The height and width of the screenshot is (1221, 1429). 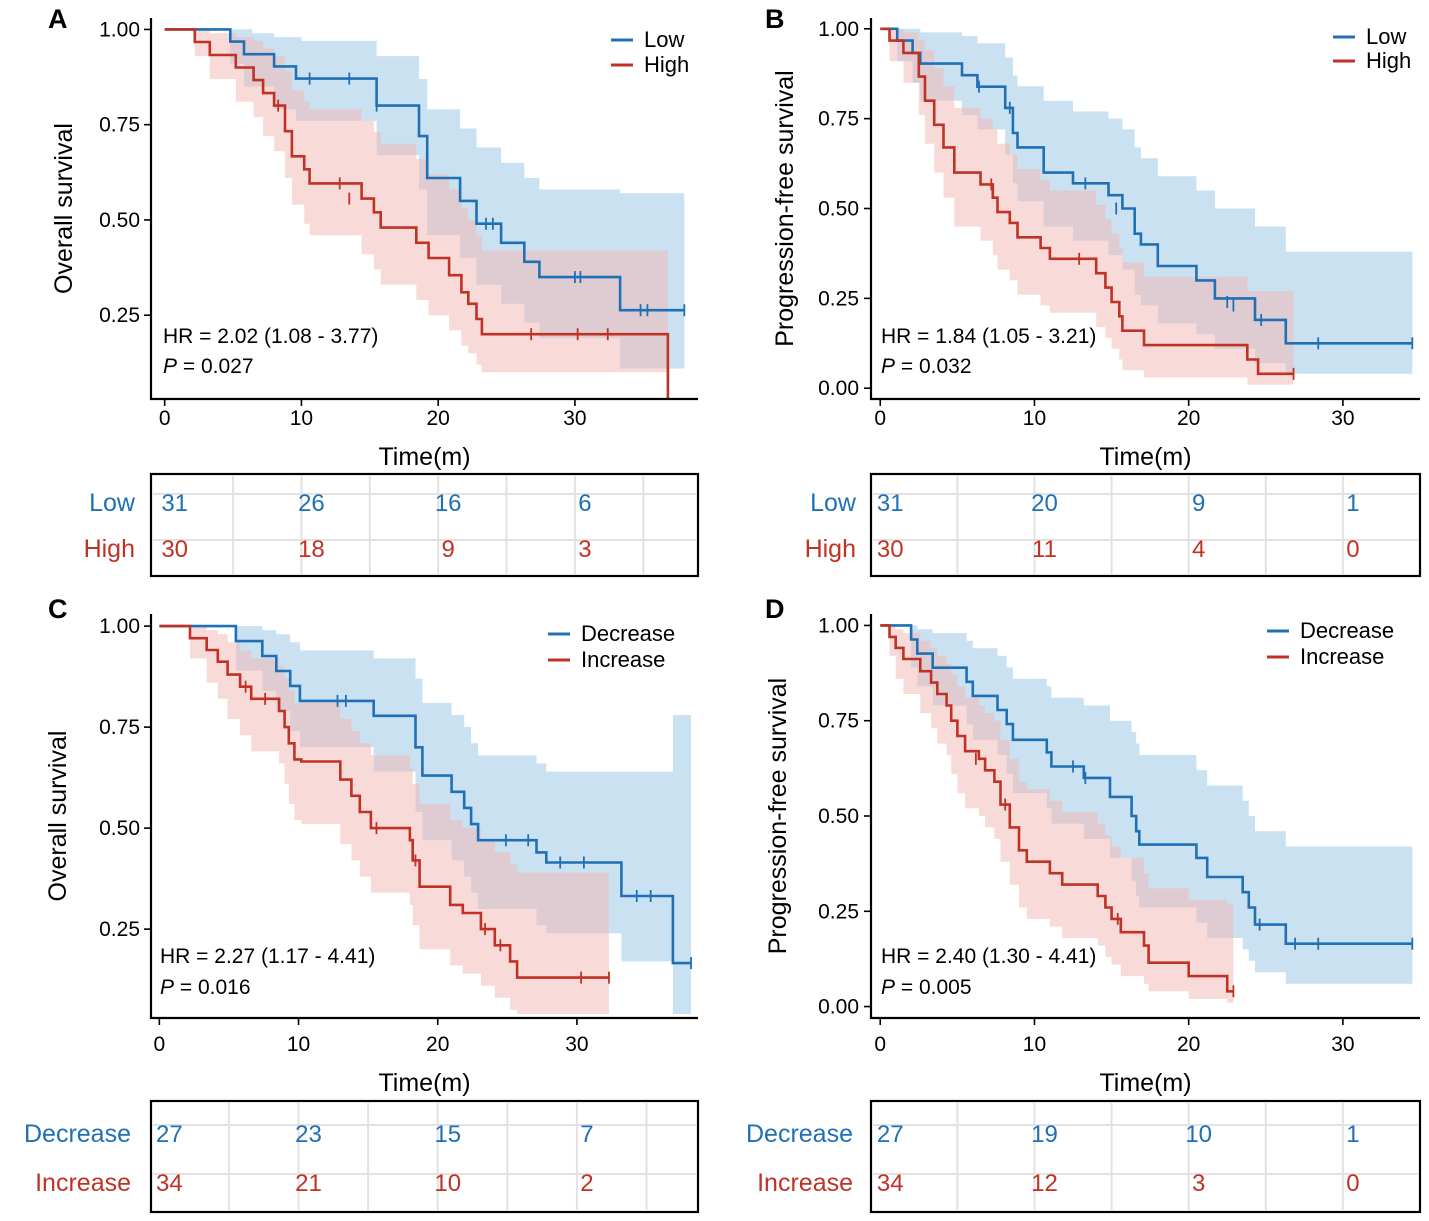 What do you see at coordinates (447, 549) in the screenshot?
I see `risk-count: 9` at bounding box center [447, 549].